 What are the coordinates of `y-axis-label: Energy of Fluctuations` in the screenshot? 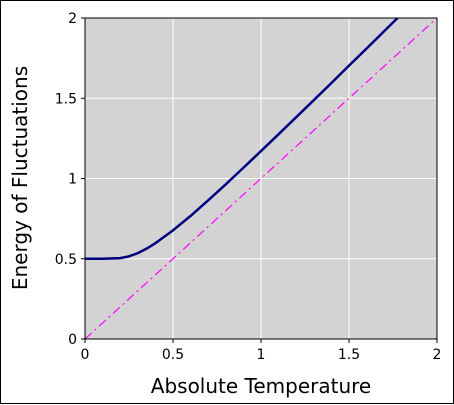 It's located at (20, 178).